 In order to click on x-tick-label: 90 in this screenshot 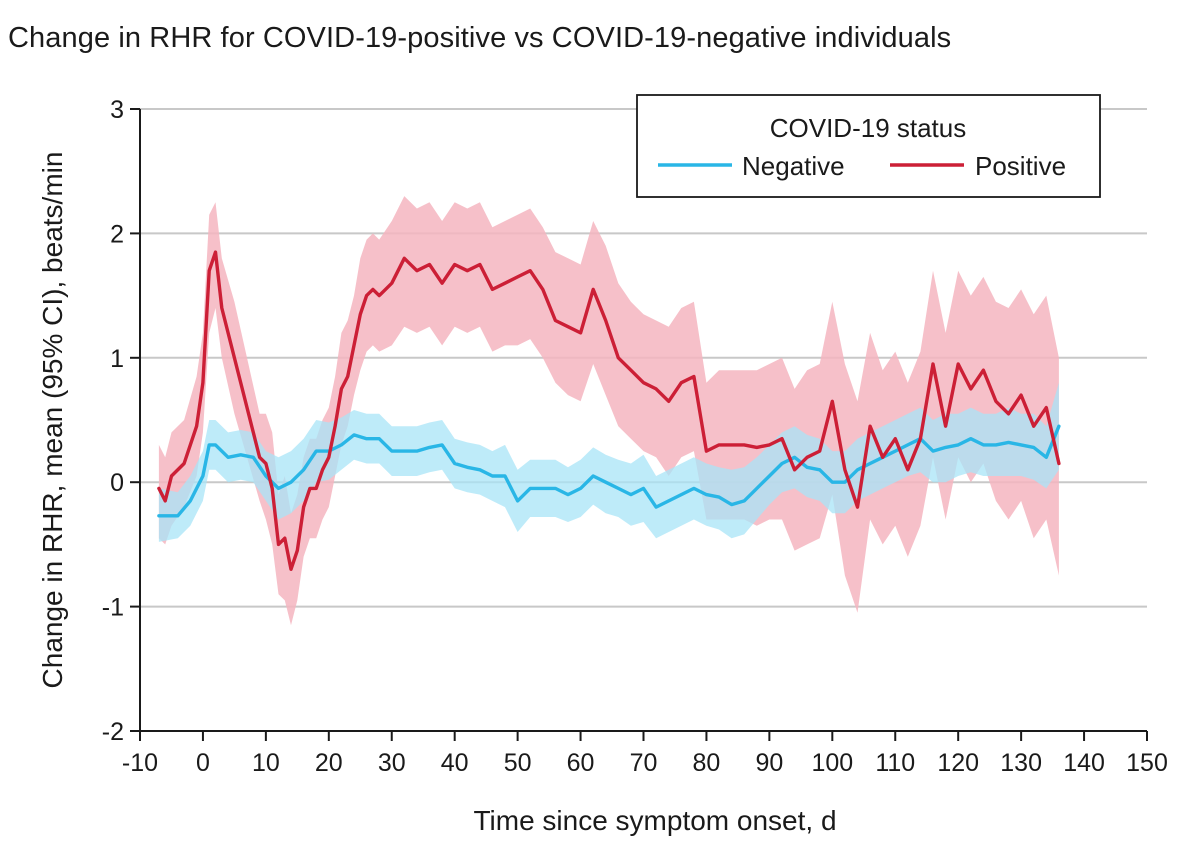, I will do `click(769, 763)`.